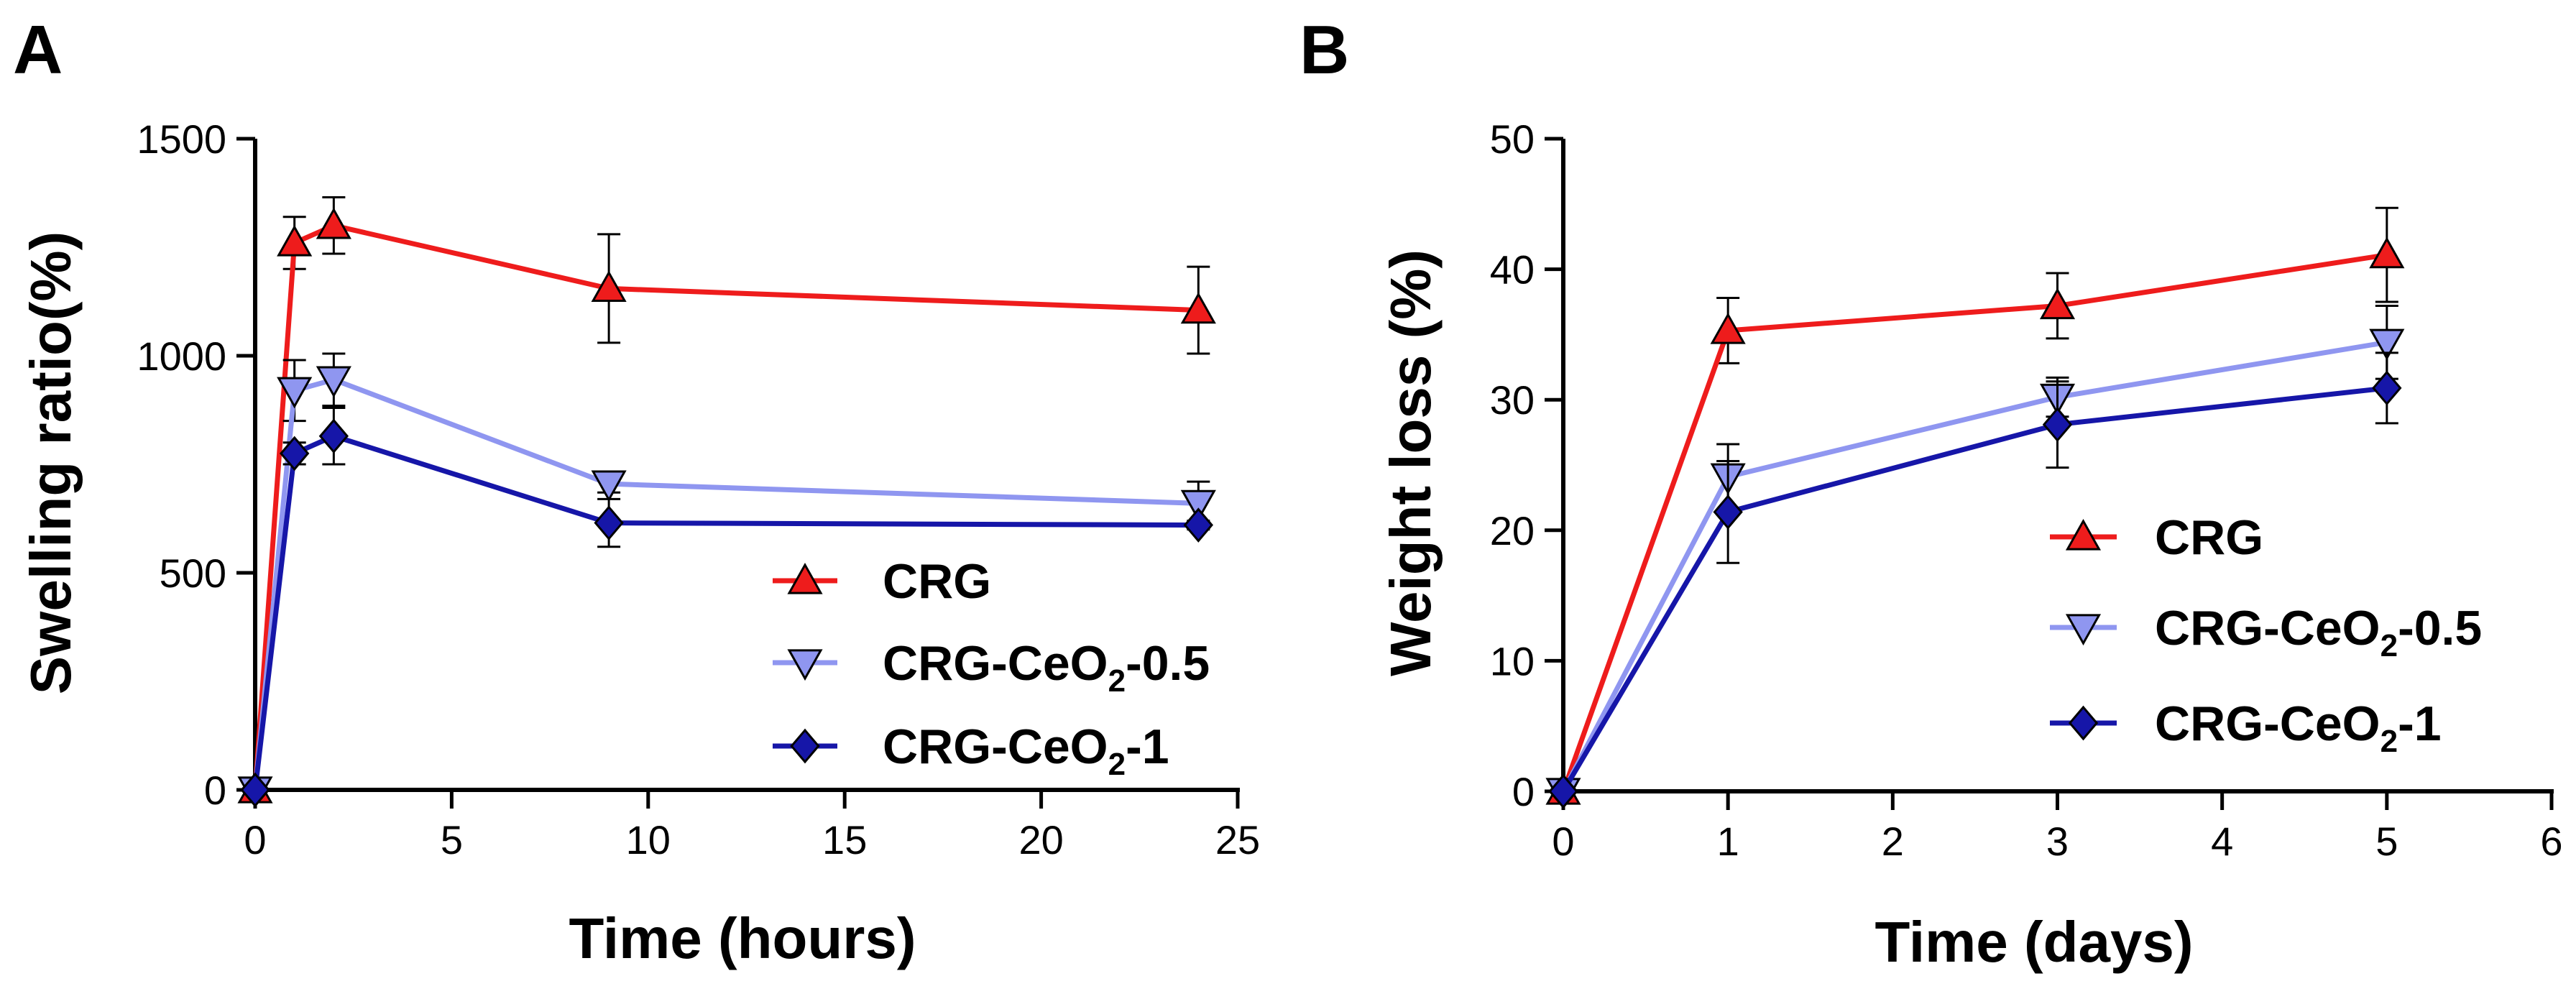 Image resolution: width=2576 pixels, height=994 pixels. Describe the element at coordinates (1523, 791) in the screenshot. I see `panel-b-y-tick-label: 0` at that location.